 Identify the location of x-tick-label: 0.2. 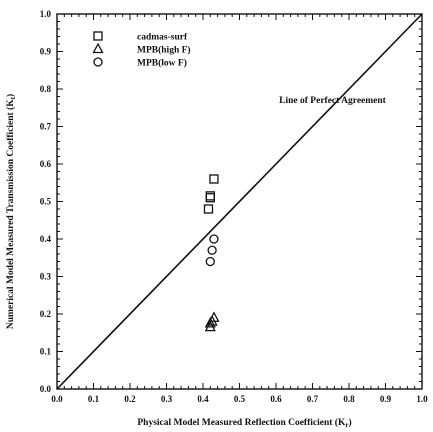
(130, 399).